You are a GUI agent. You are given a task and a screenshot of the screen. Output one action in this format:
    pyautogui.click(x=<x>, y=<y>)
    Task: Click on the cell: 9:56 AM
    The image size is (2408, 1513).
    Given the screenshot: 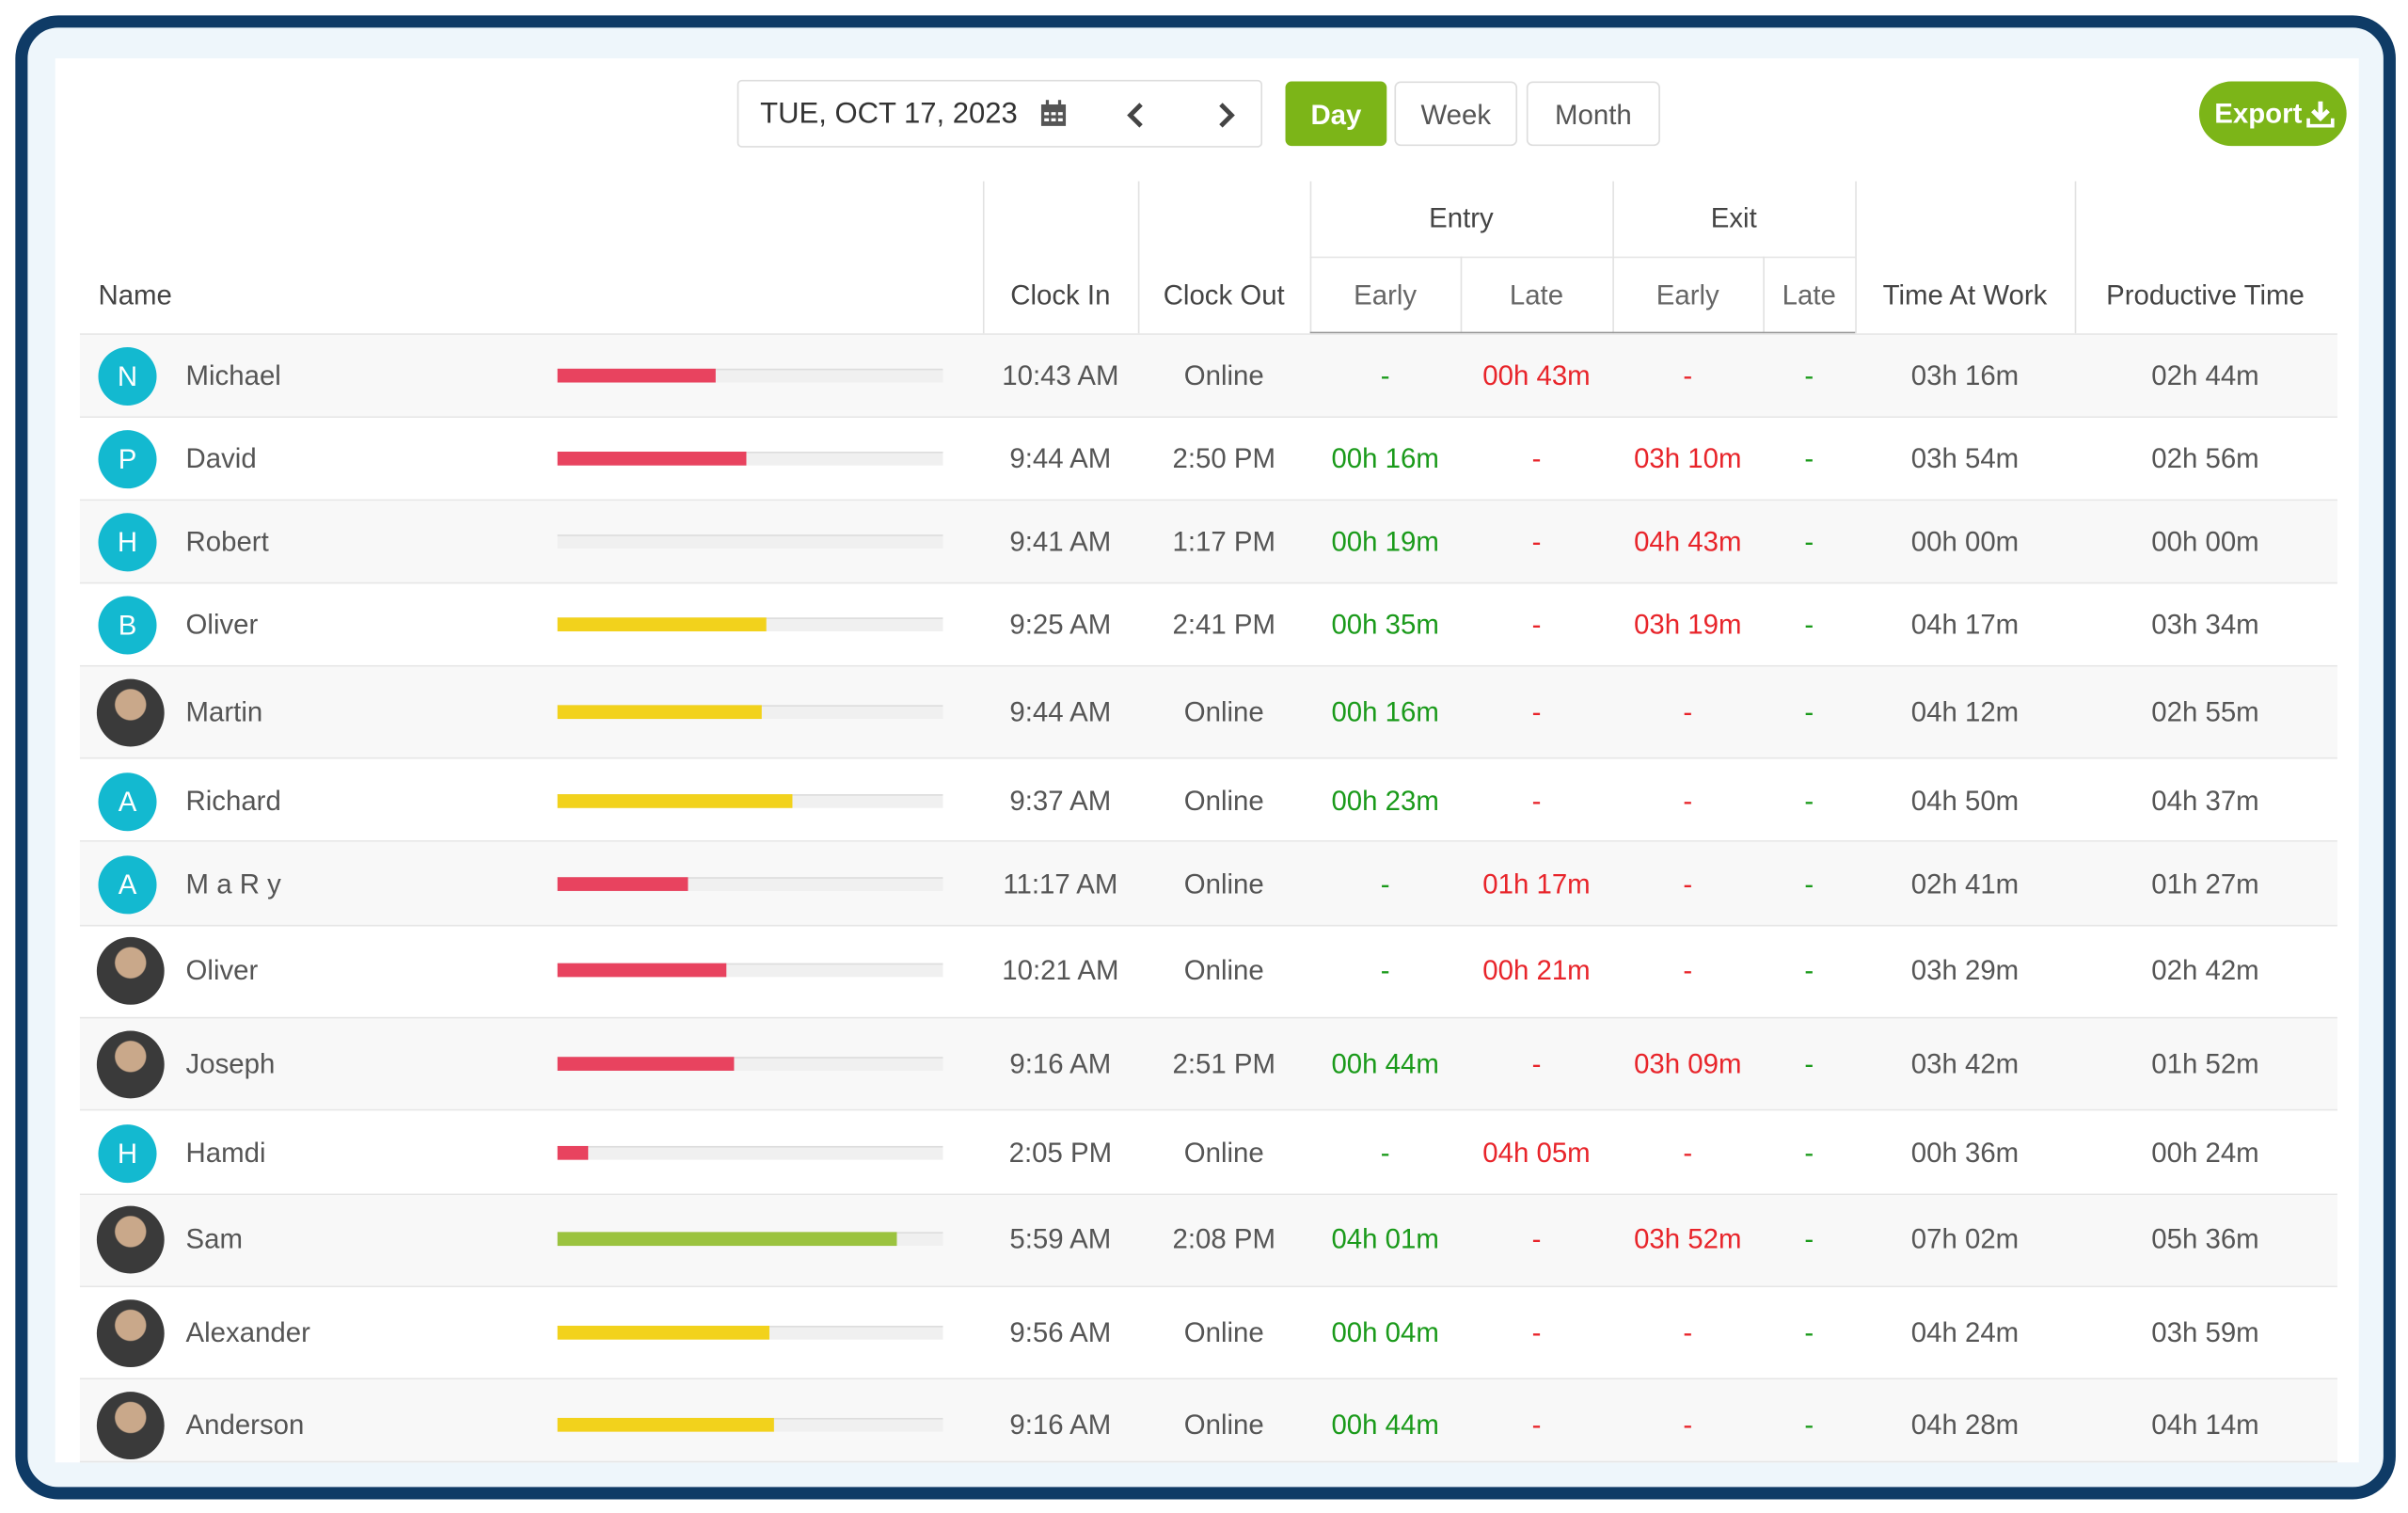 What is the action you would take?
    pyautogui.click(x=1061, y=1332)
    